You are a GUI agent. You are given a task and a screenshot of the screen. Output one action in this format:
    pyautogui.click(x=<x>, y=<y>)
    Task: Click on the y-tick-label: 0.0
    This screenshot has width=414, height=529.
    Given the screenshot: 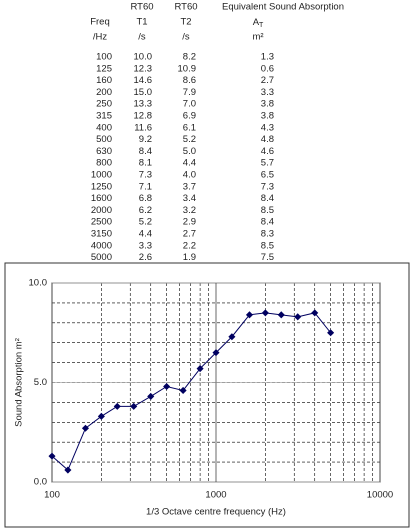 What is the action you would take?
    pyautogui.click(x=40, y=482)
    